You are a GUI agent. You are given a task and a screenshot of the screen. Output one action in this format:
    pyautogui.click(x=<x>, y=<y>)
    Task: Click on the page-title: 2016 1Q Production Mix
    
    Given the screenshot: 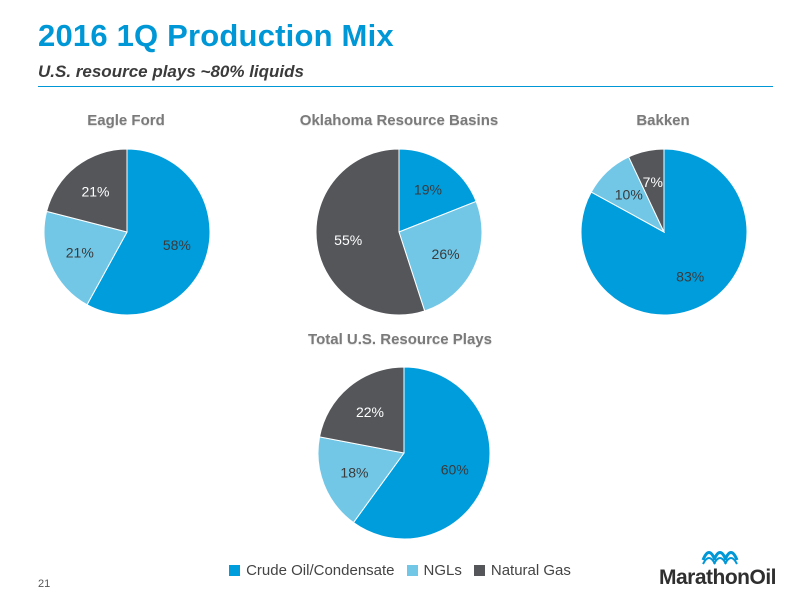 What is the action you would take?
    pyautogui.click(x=216, y=35)
    